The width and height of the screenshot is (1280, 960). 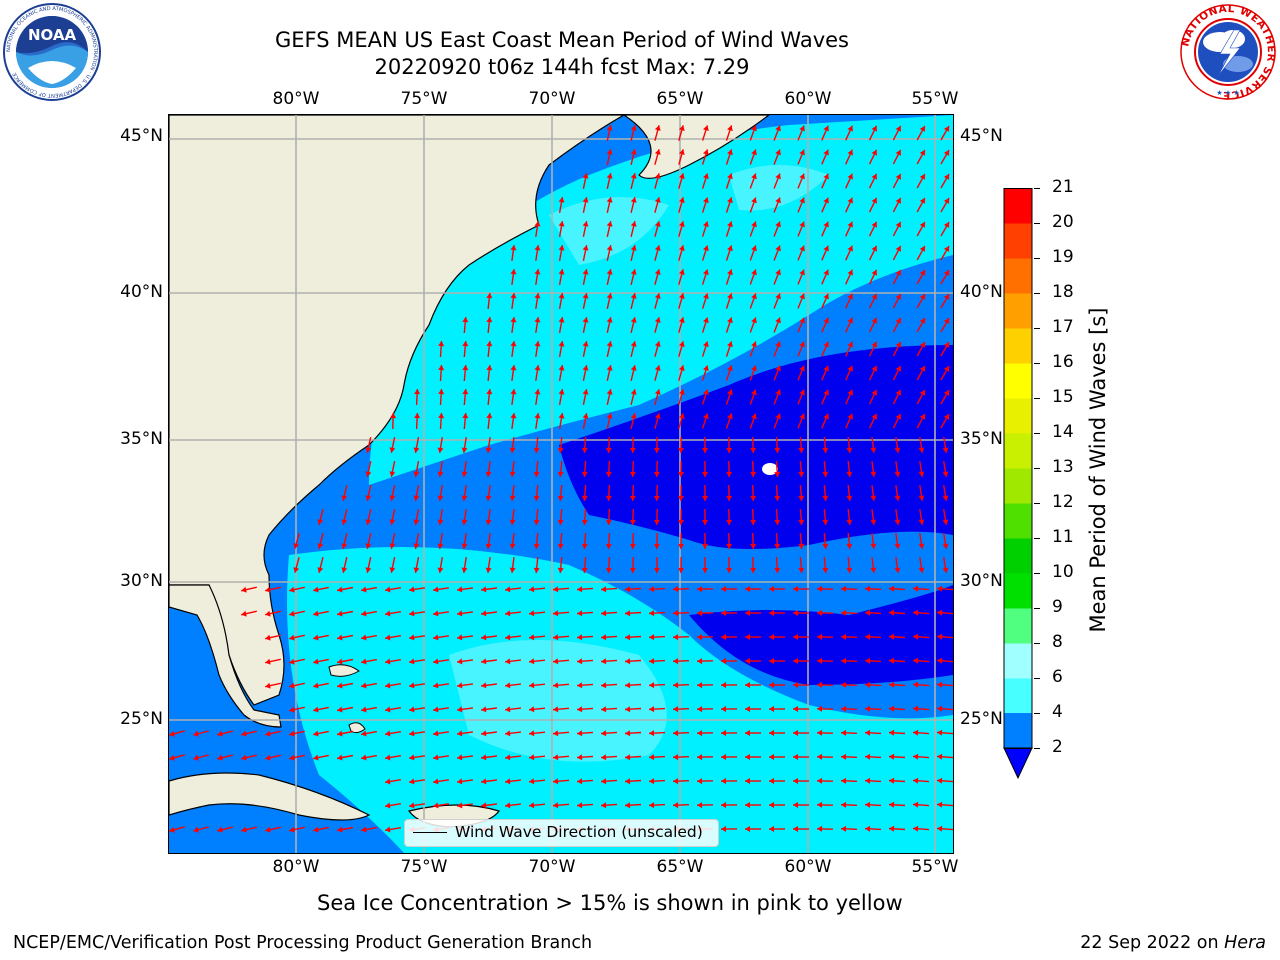 What do you see at coordinates (561, 833) in the screenshot?
I see `map-legend: Wind Wave Direction (unscaled)` at bounding box center [561, 833].